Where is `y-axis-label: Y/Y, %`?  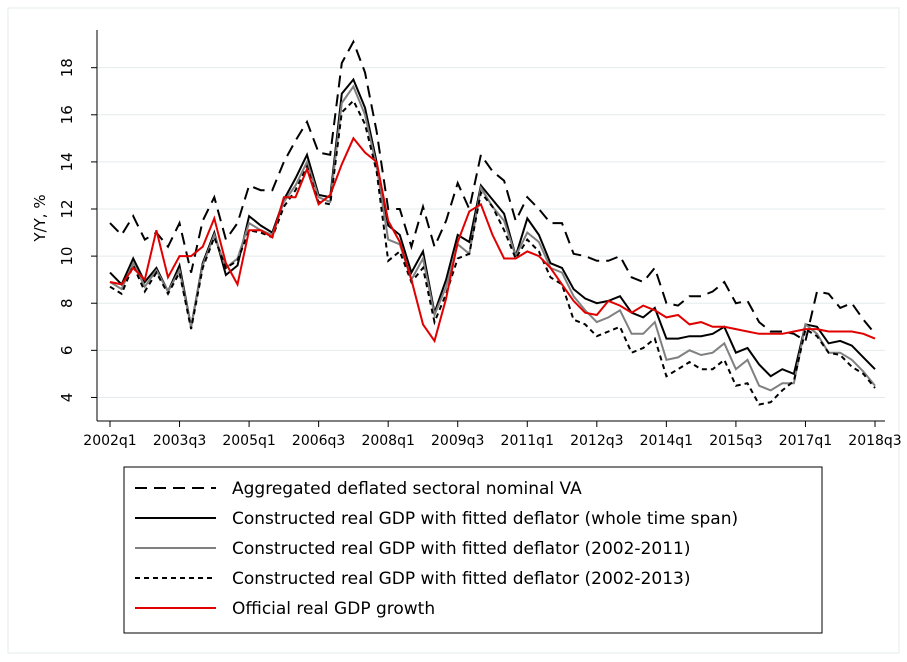
y-axis-label: Y/Y, % is located at coordinates (40, 218).